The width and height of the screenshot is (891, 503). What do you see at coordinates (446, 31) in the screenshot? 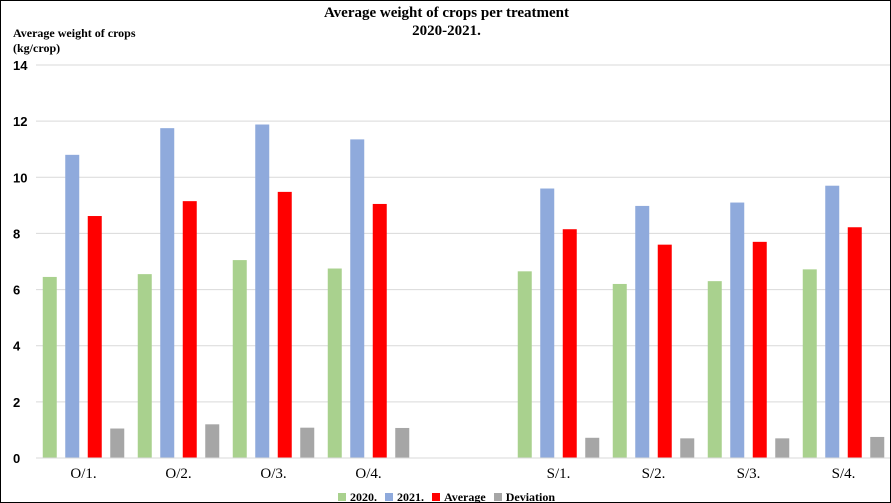
I see `chart-subtitle: 2020-2021.` at bounding box center [446, 31].